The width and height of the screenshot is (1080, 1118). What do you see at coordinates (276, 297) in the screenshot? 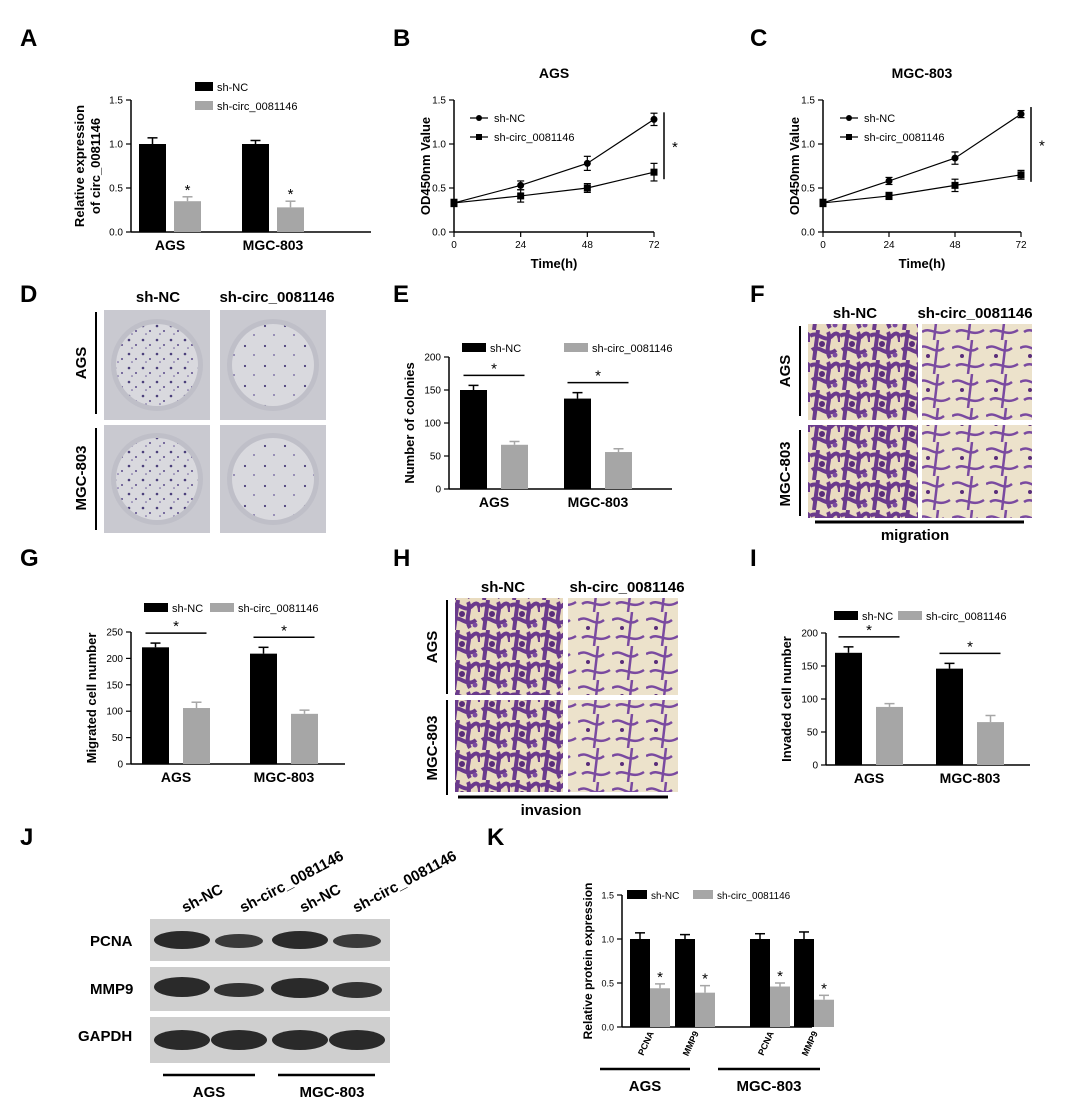
I see `panel-d-col-label: sh-circ_0081146` at bounding box center [276, 297].